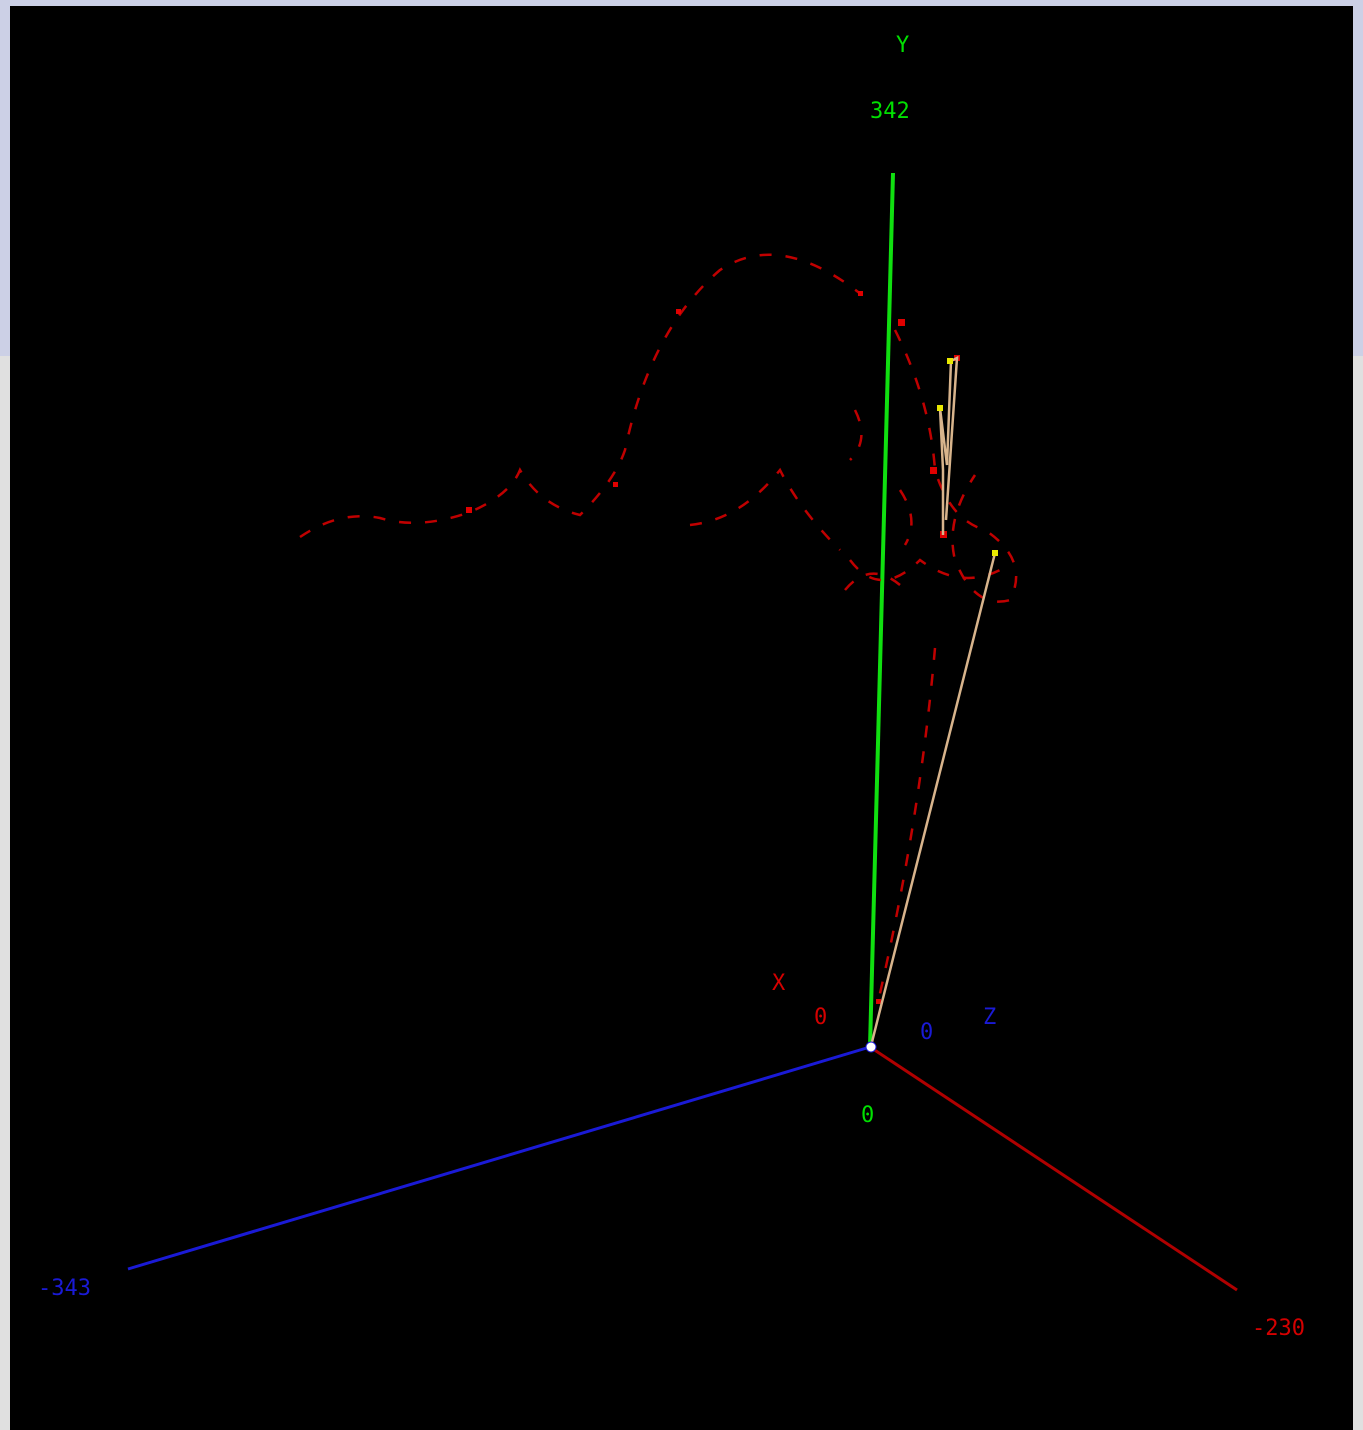  Describe the element at coordinates (64, 1288) in the screenshot. I see `z-axis-end-label: -343` at that location.